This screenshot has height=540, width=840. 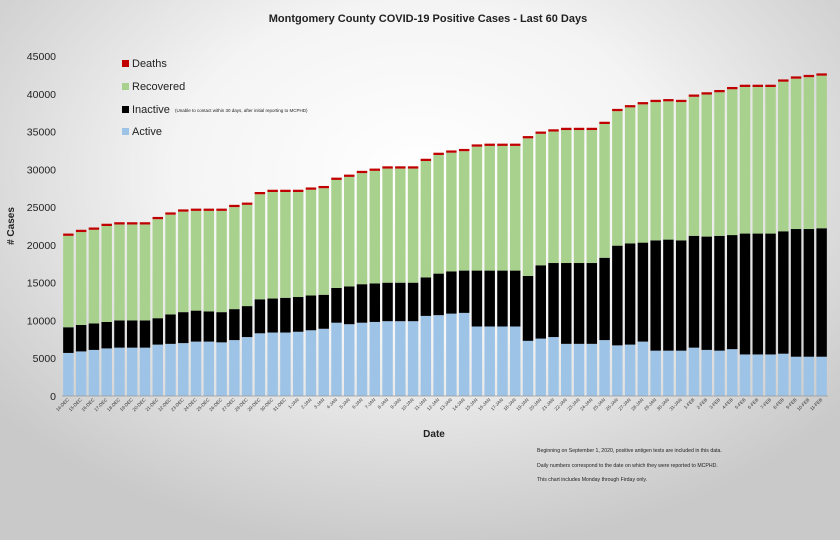 What do you see at coordinates (655, 171) in the screenshot?
I see `bar-recovered-29-jan` at bounding box center [655, 171].